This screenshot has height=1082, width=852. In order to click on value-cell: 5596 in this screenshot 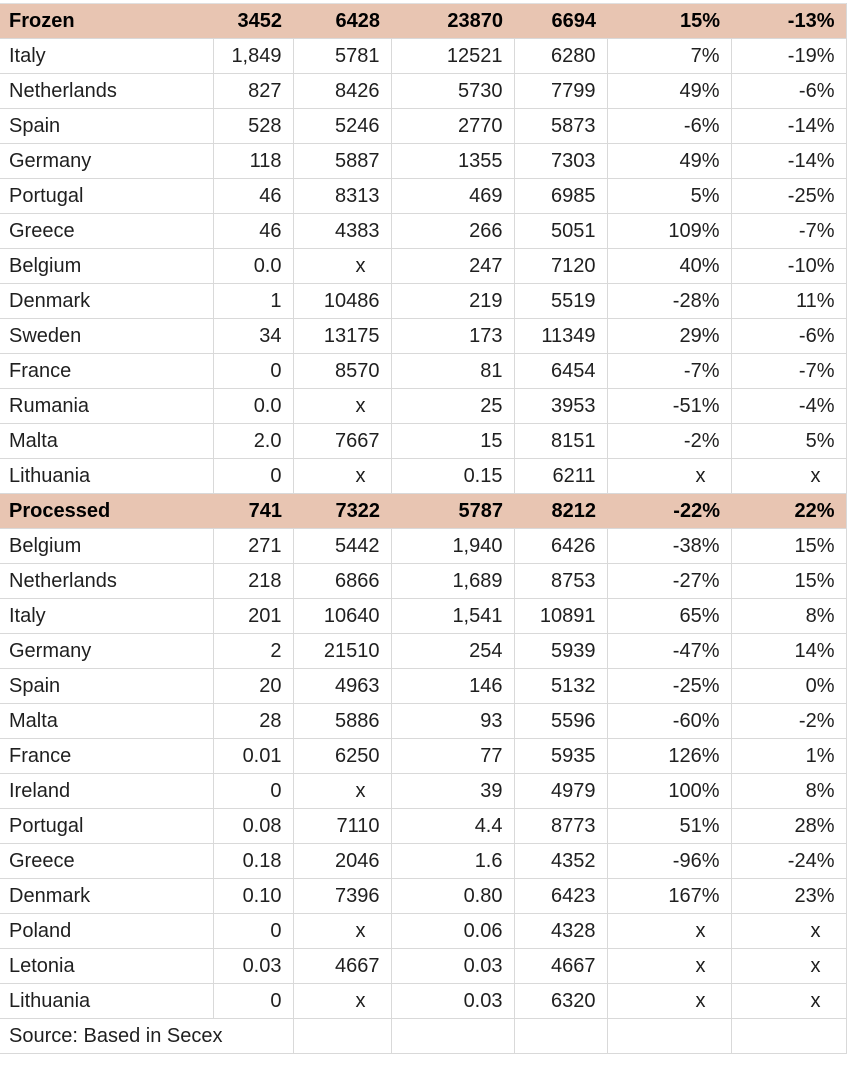, I will do `click(561, 721)`.